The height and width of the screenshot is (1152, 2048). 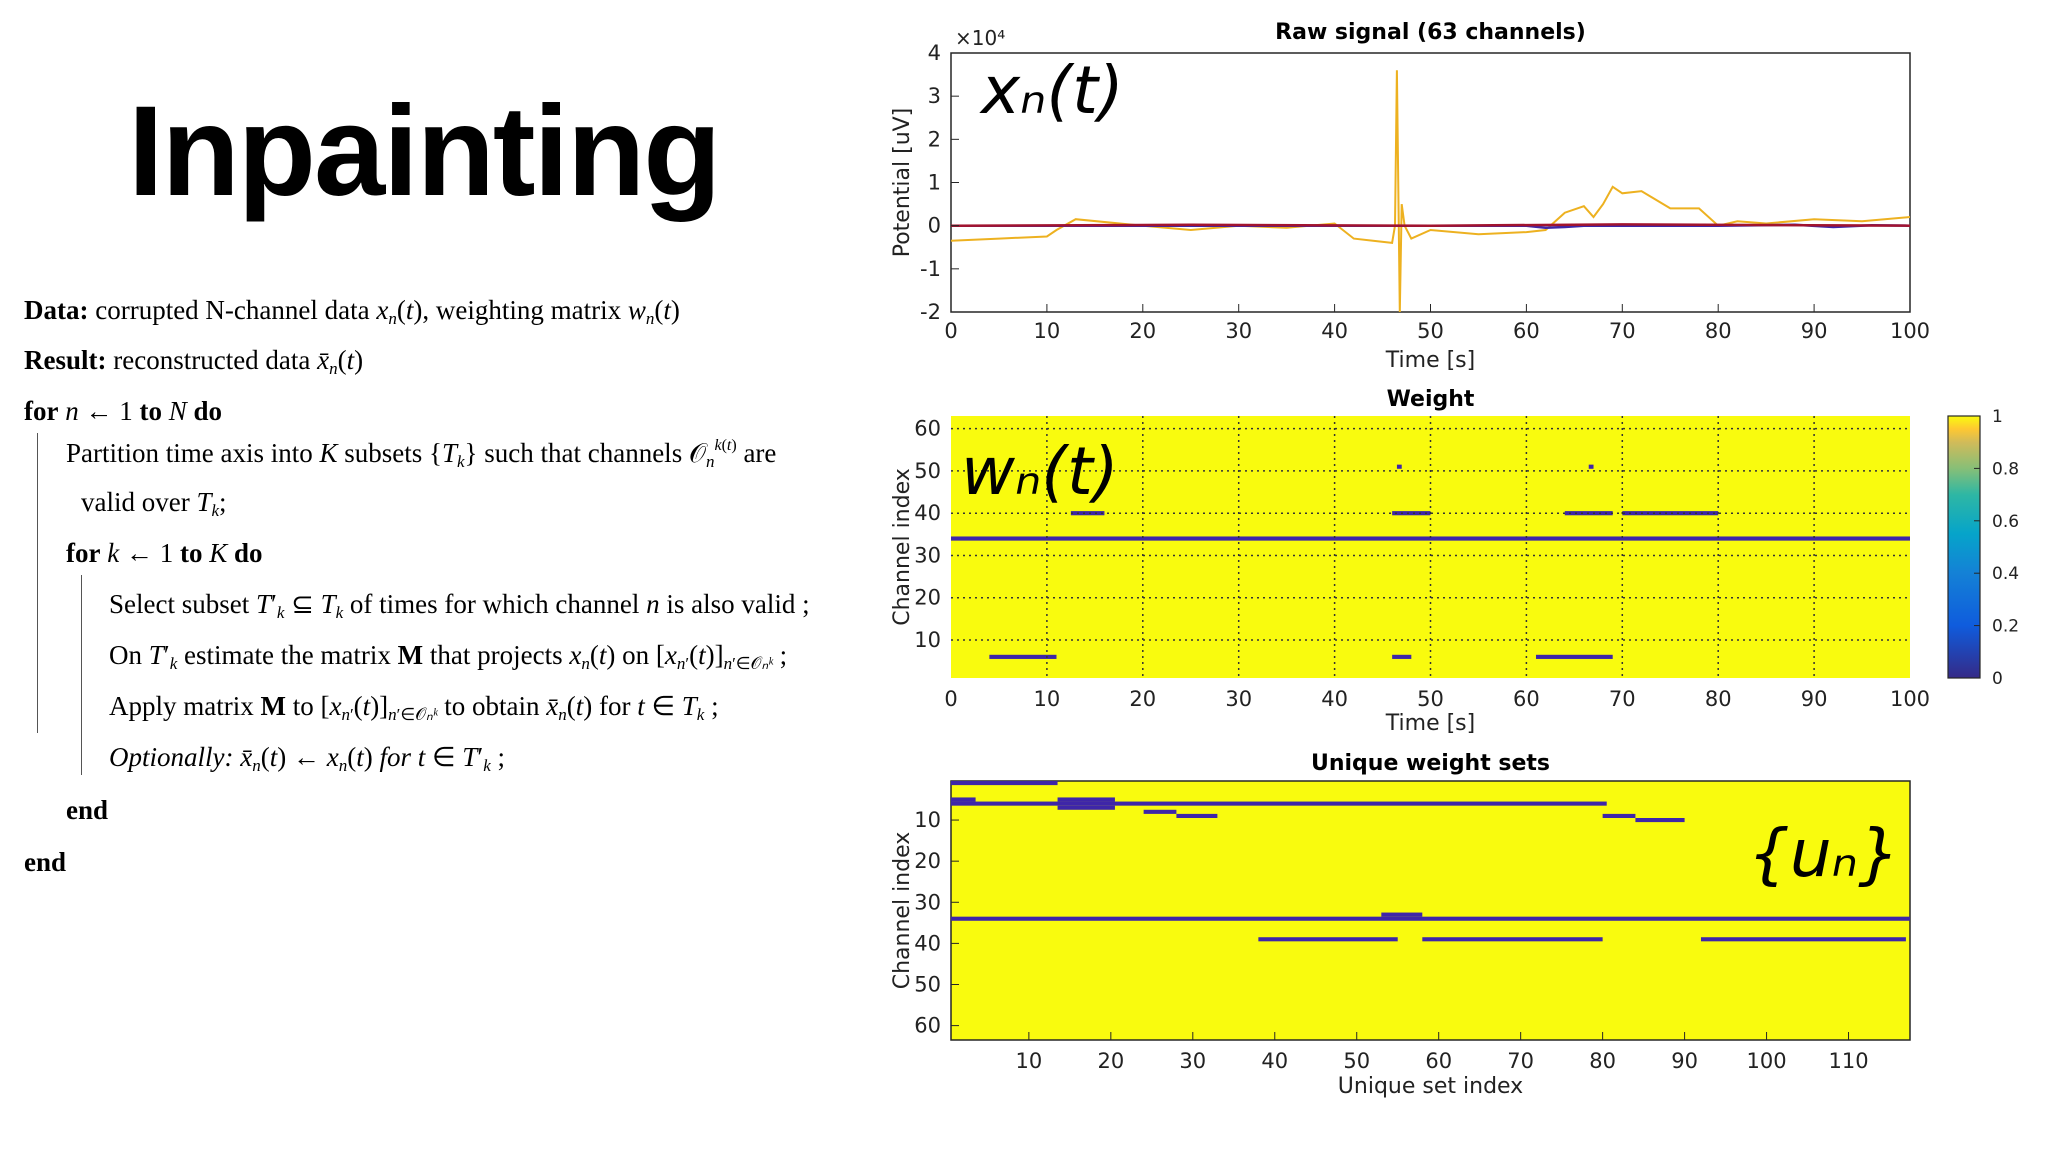 What do you see at coordinates (123, 411) in the screenshot?
I see `algo-for-n: for n ← 1 to N do` at bounding box center [123, 411].